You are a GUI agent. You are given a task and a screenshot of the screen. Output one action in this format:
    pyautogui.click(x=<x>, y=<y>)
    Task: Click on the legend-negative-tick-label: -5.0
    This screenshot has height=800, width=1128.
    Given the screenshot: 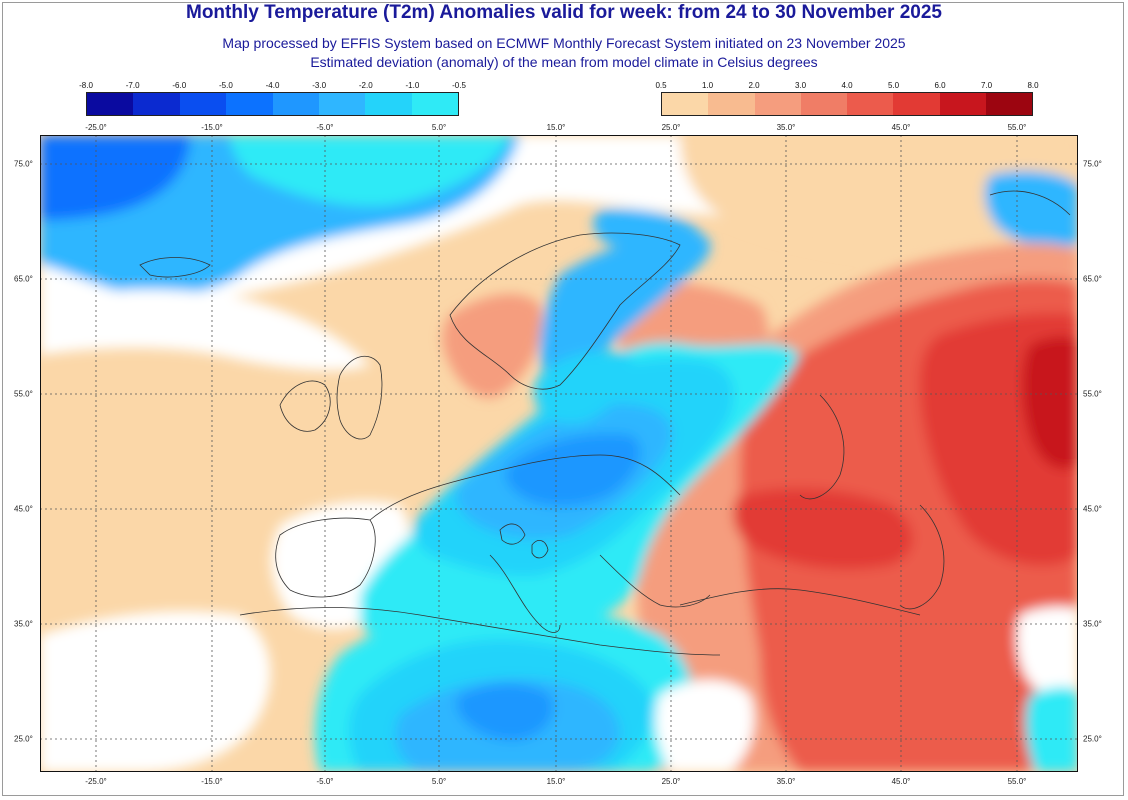 What is the action you would take?
    pyautogui.click(x=225, y=85)
    